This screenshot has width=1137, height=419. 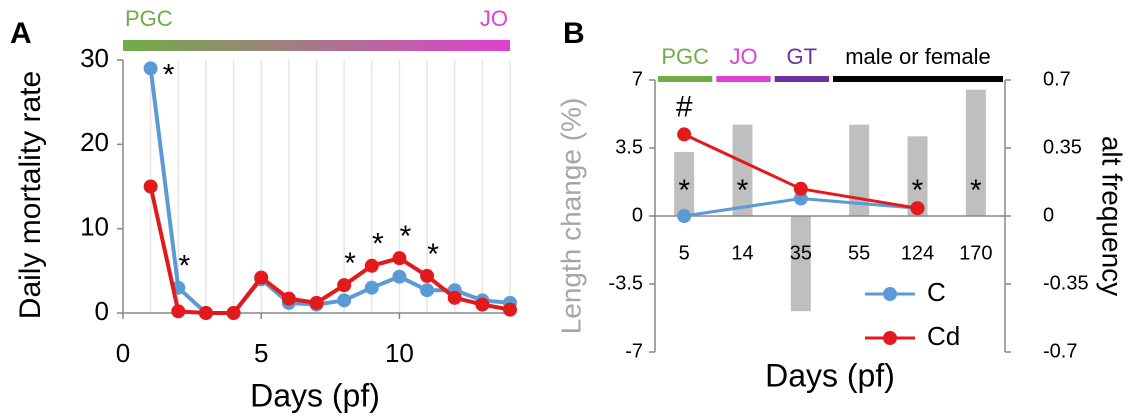 What do you see at coordinates (637, 79) in the screenshot?
I see `y-tick-label: 7` at bounding box center [637, 79].